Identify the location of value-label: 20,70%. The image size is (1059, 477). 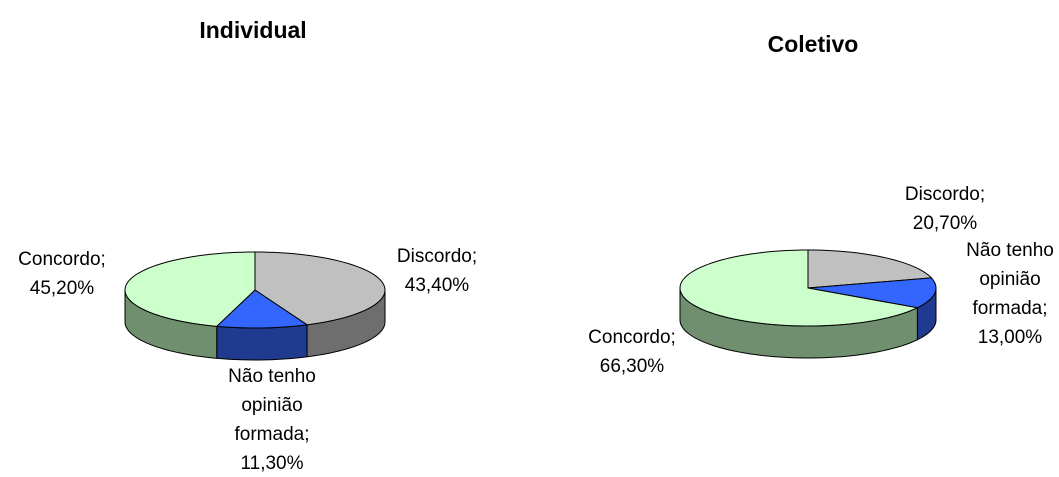
(945, 223).